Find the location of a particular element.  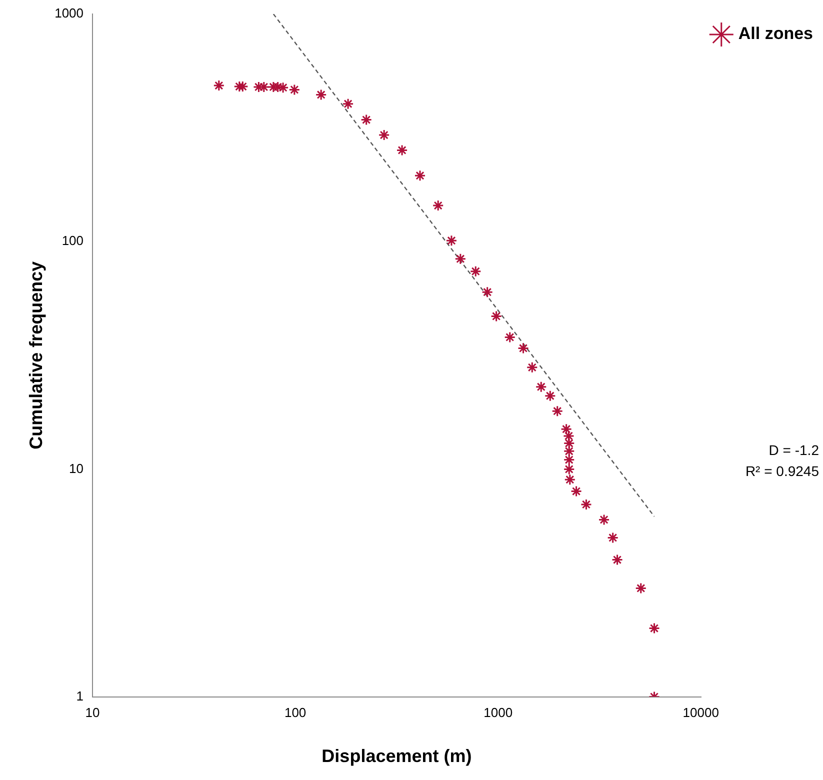

x-tick-label: 100 is located at coordinates (295, 712).